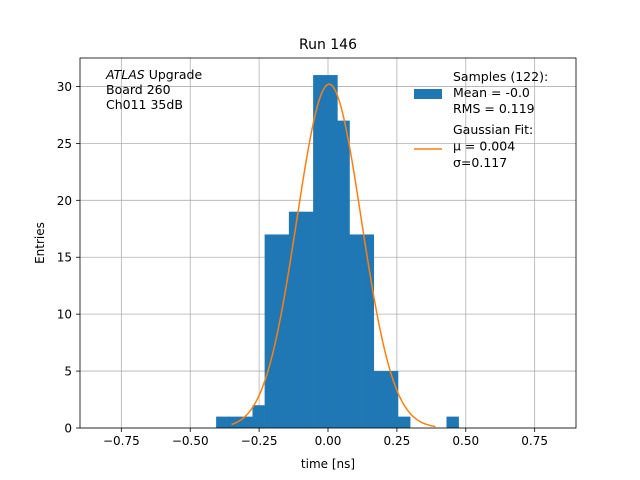  I want to click on y-tick-label: 15, so click(64, 258).